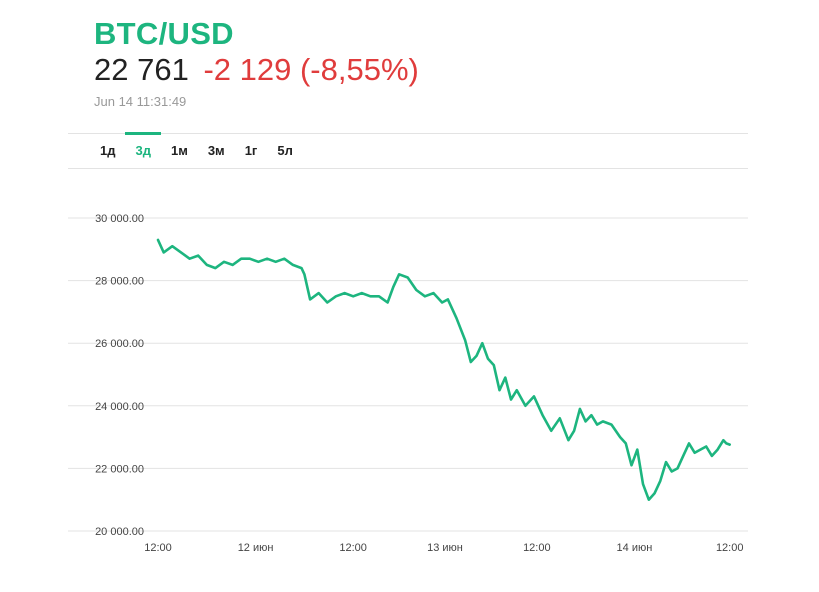 This screenshot has width=819, height=592. I want to click on y-tick-label: 22 000.00, so click(119, 469).